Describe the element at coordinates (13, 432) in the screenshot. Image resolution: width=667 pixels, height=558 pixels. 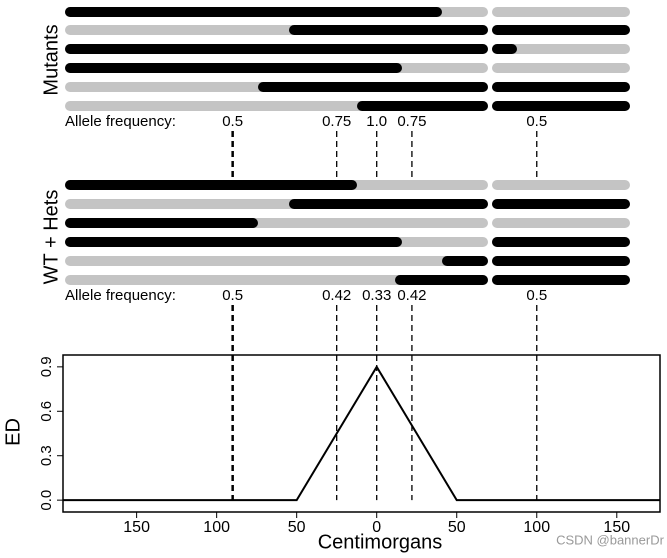
I see `y-axis-label: ED` at that location.